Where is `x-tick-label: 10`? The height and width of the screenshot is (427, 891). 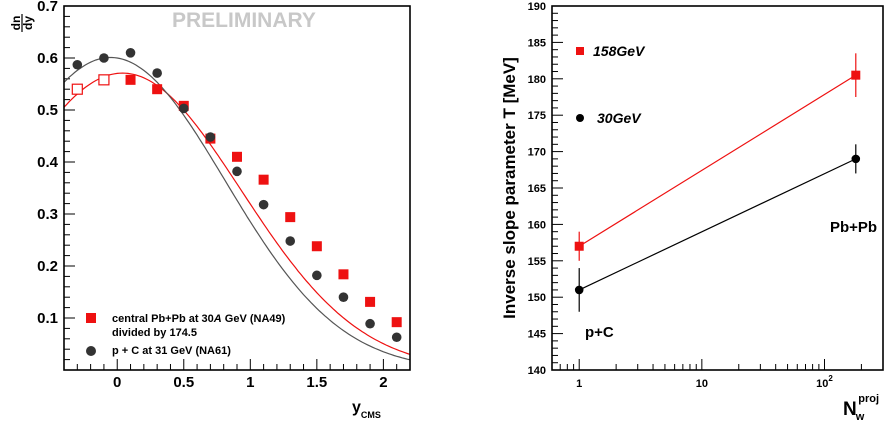
x-tick-label: 10 is located at coordinates (702, 384).